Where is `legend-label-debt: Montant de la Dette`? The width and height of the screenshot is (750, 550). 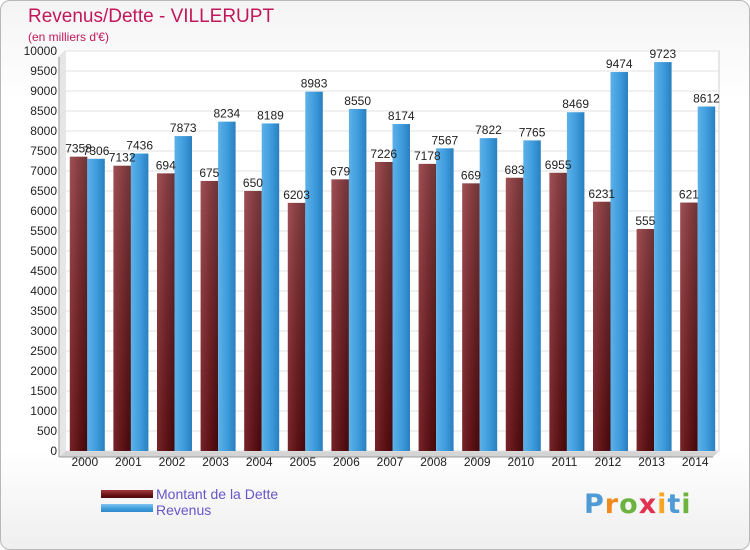
legend-label-debt: Montant de la Dette is located at coordinates (217, 494).